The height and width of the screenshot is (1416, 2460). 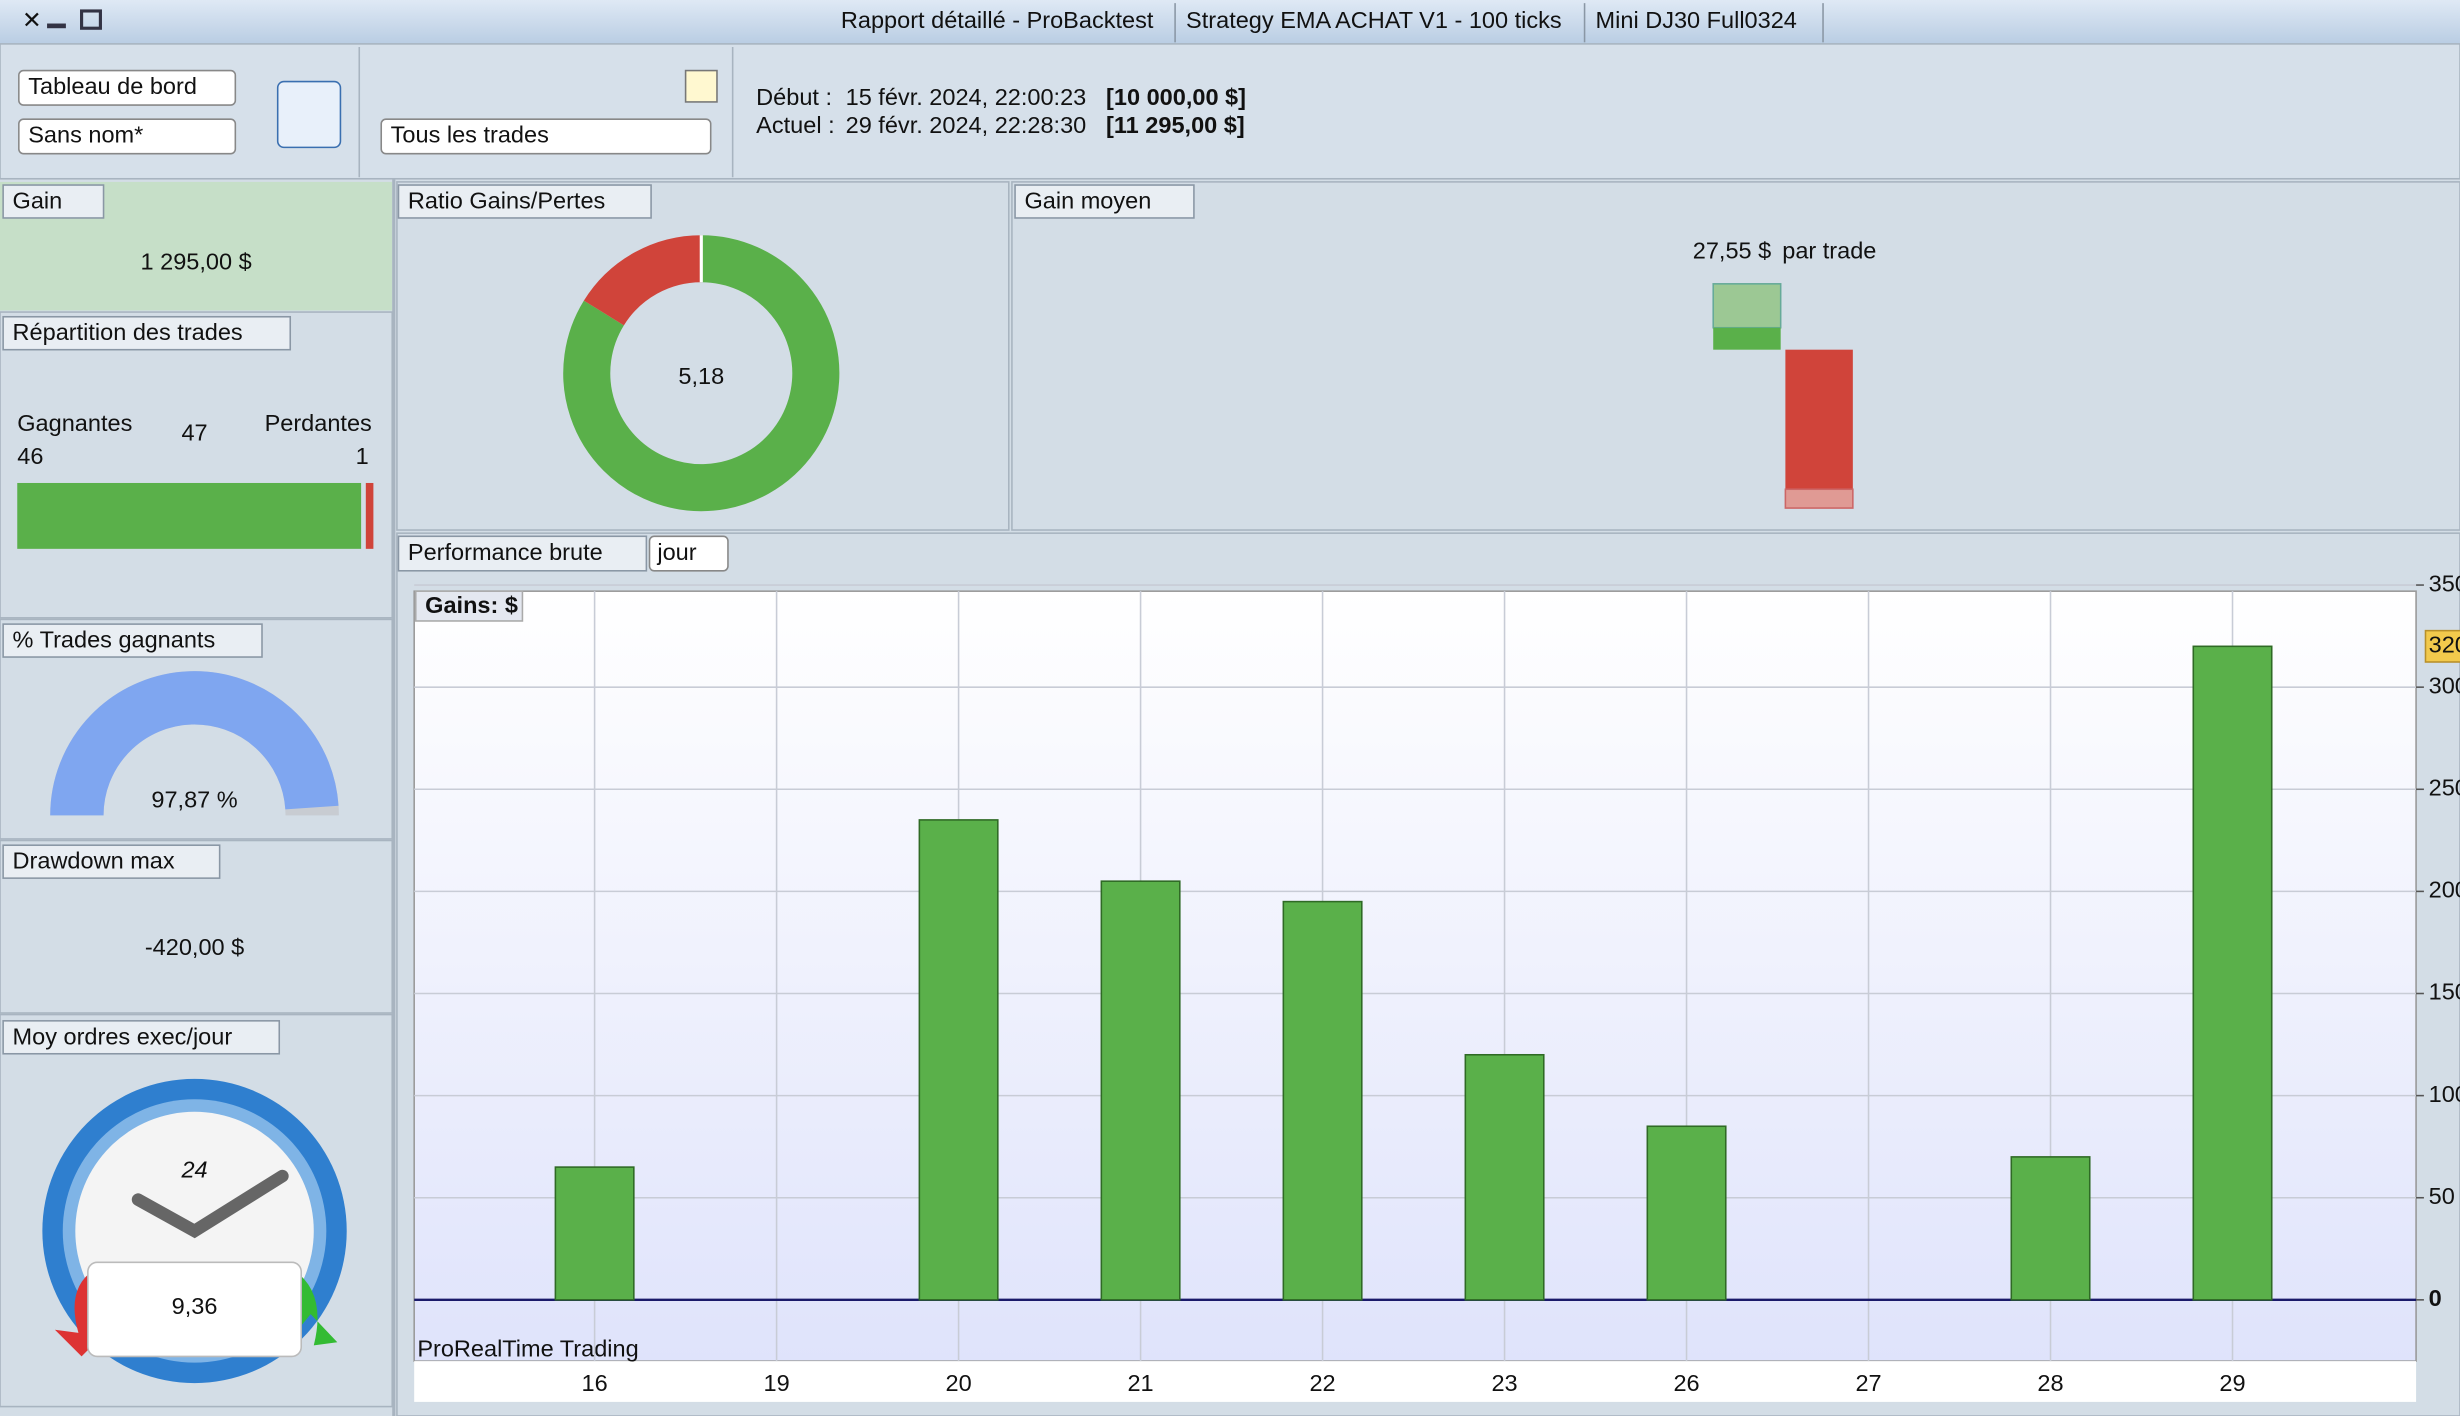 I want to click on y-tick-label: 50, so click(x=2442, y=1196).